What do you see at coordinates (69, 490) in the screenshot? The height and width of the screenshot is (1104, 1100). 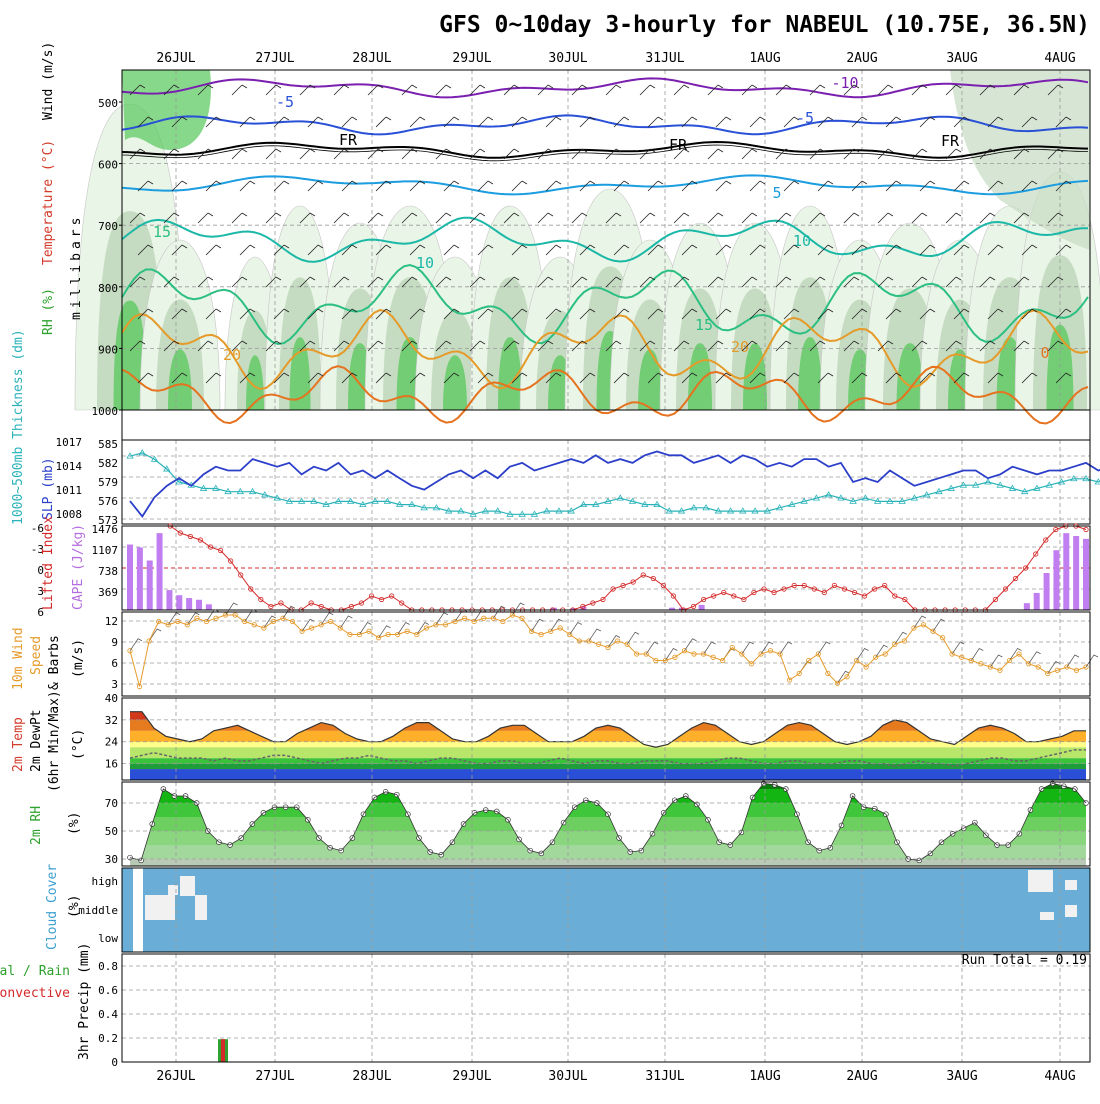 I see `slp-tick: 1011` at bounding box center [69, 490].